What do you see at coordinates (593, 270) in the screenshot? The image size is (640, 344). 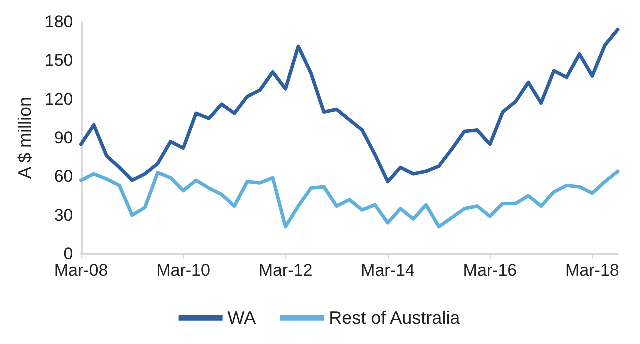 I see `x-tick-label: Mar-18` at bounding box center [593, 270].